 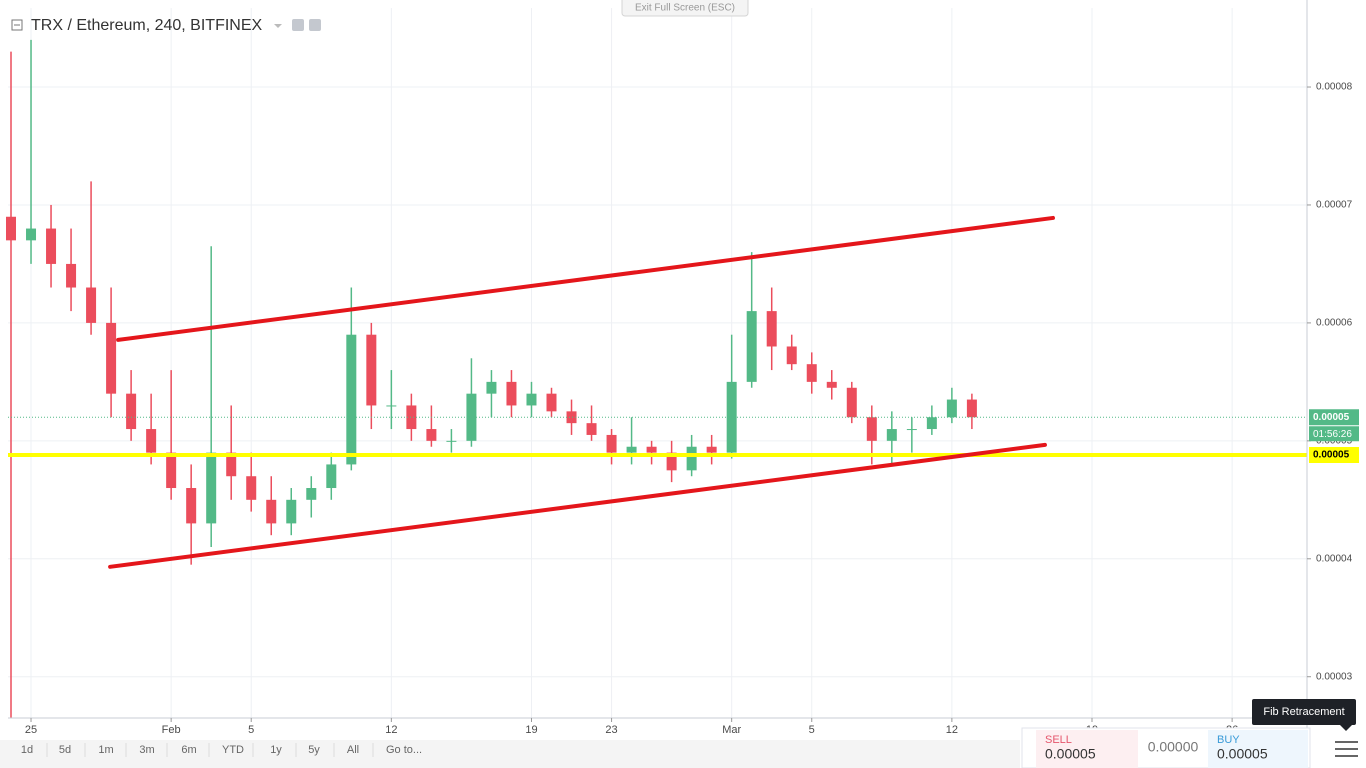 I want to click on exit-fullscreen-label: Exit Full Screen (ESC), so click(x=685, y=8).